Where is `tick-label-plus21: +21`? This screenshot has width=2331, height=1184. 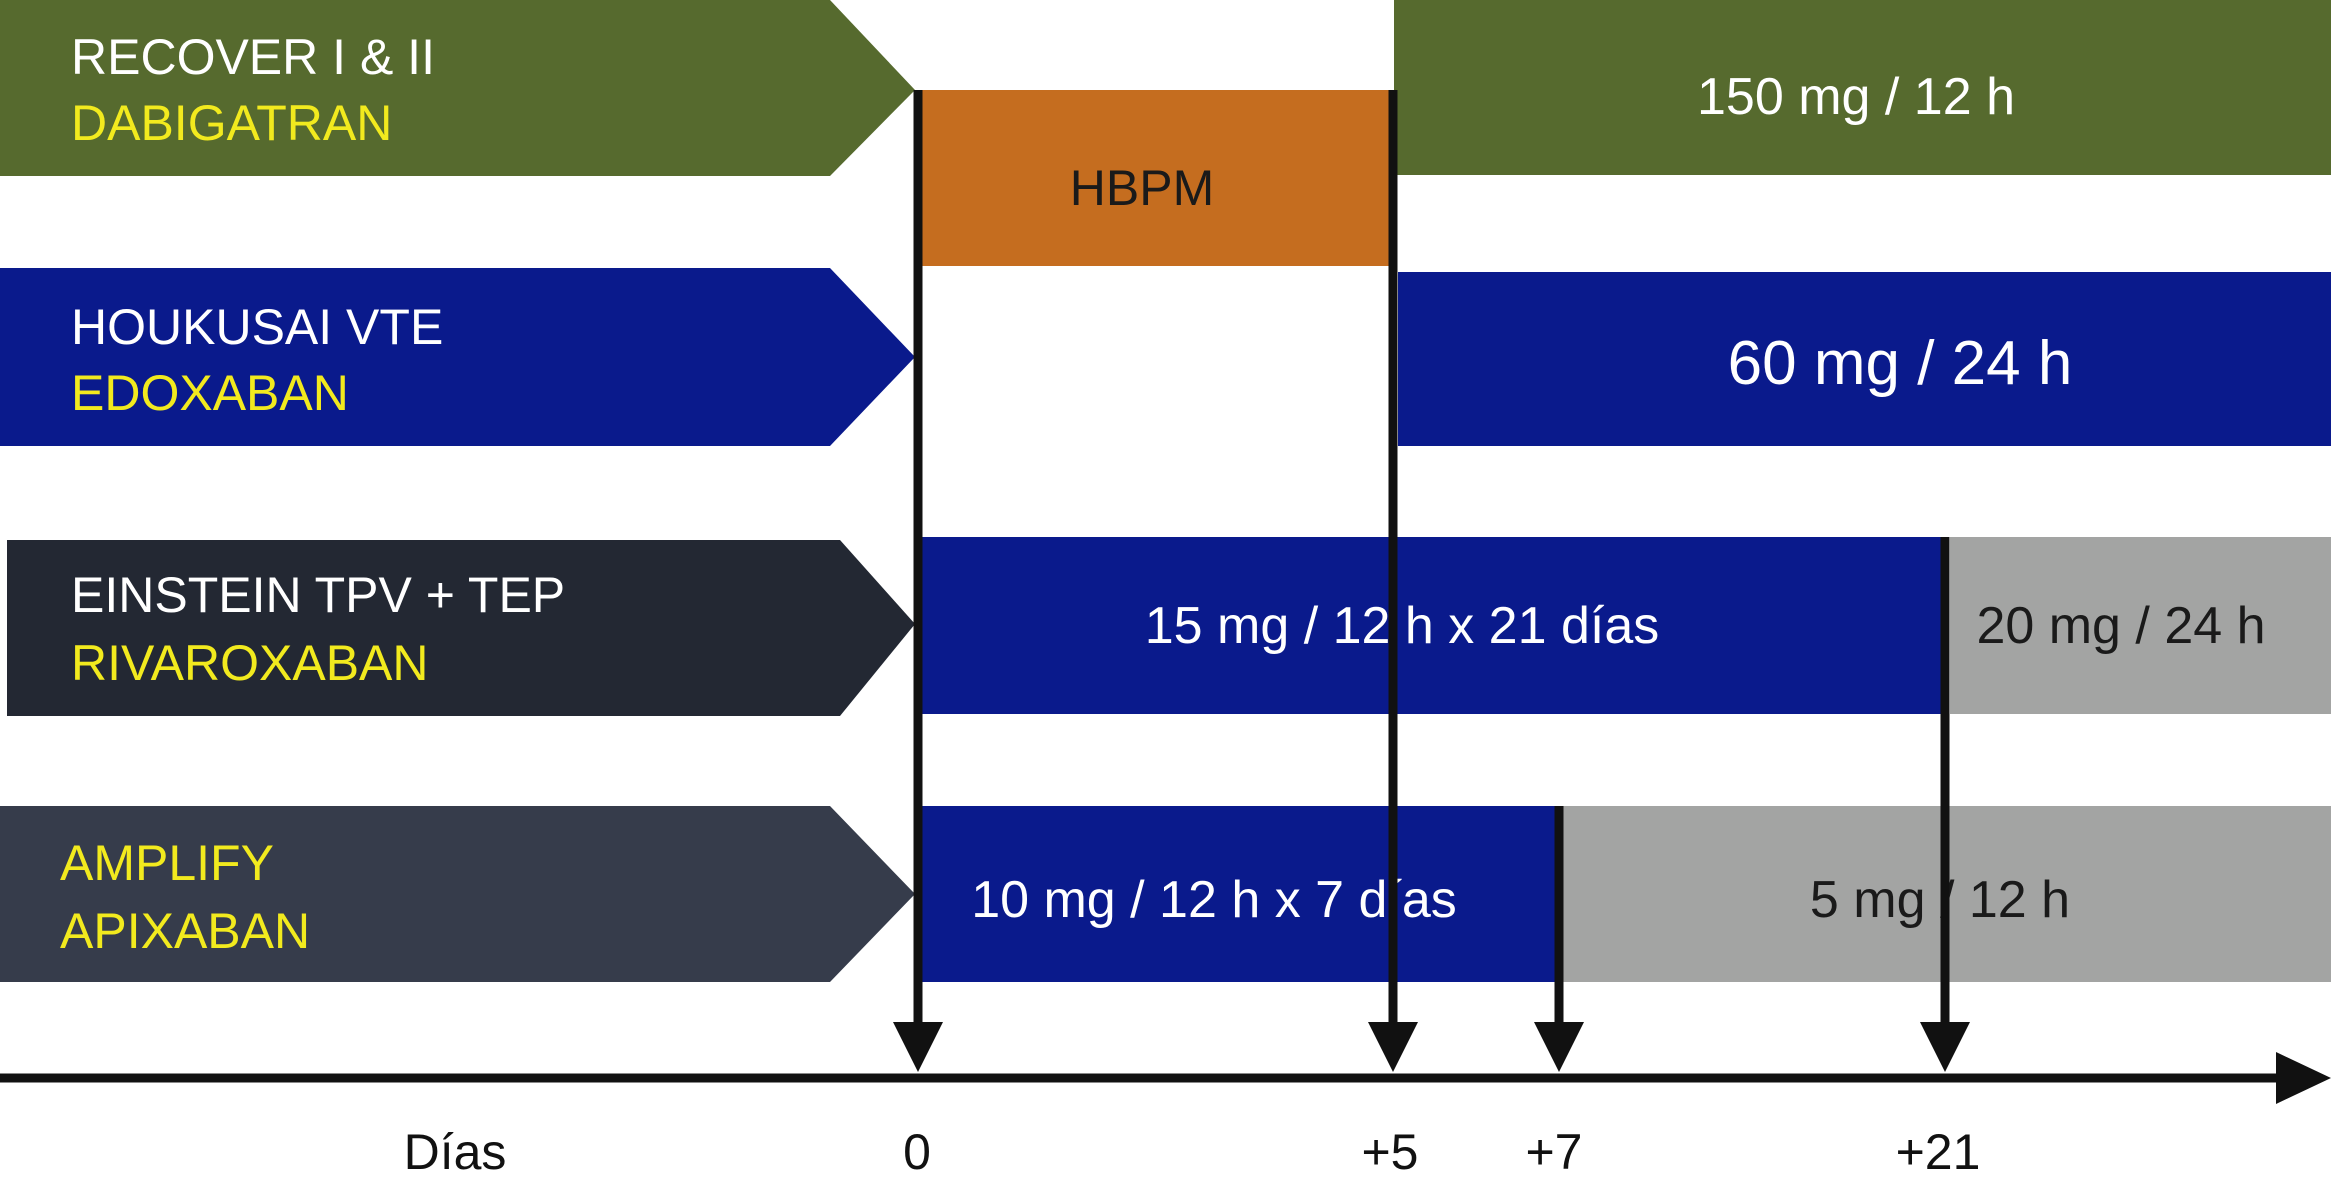
tick-label-plus21: +21 is located at coordinates (1938, 1152).